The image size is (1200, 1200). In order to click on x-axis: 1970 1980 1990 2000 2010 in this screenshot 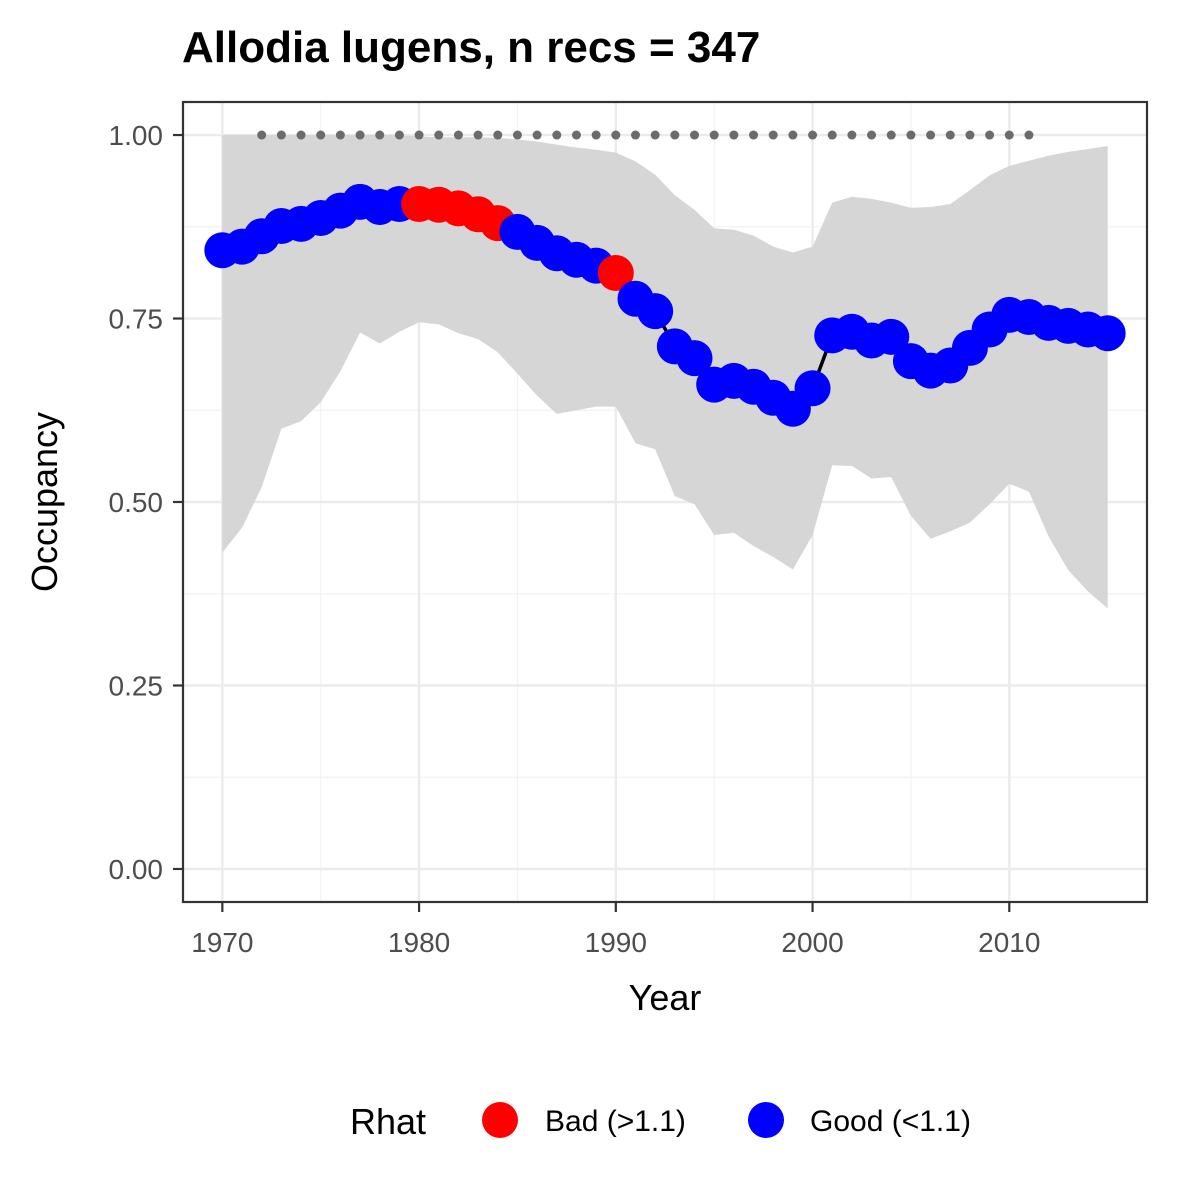, I will do `click(615, 930)`.